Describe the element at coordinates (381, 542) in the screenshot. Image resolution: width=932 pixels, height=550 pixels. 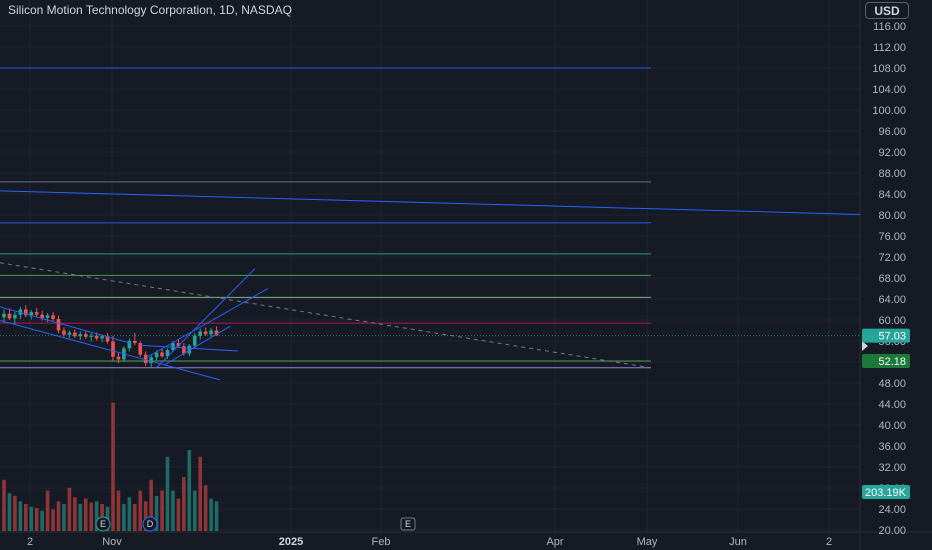
I see `time-tick-label: Feb` at that location.